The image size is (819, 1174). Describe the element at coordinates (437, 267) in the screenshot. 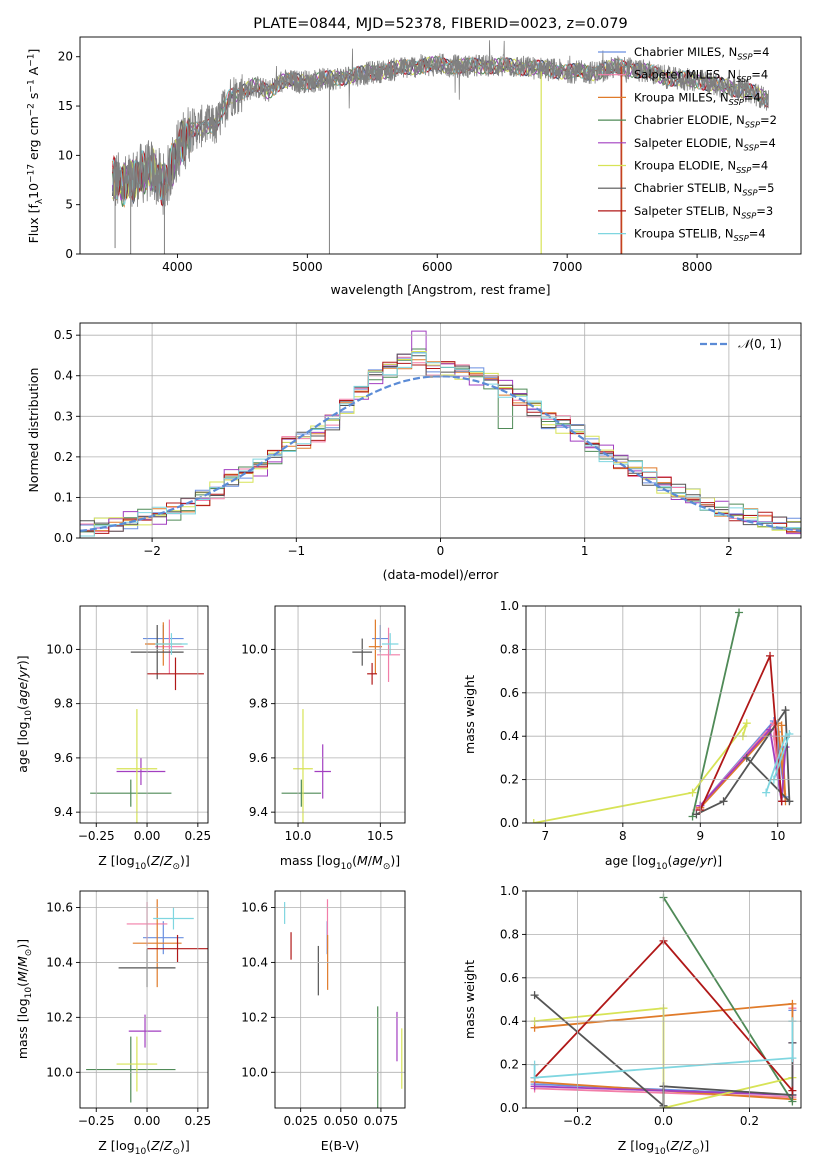

I see `x-tick-label: 6000` at that location.